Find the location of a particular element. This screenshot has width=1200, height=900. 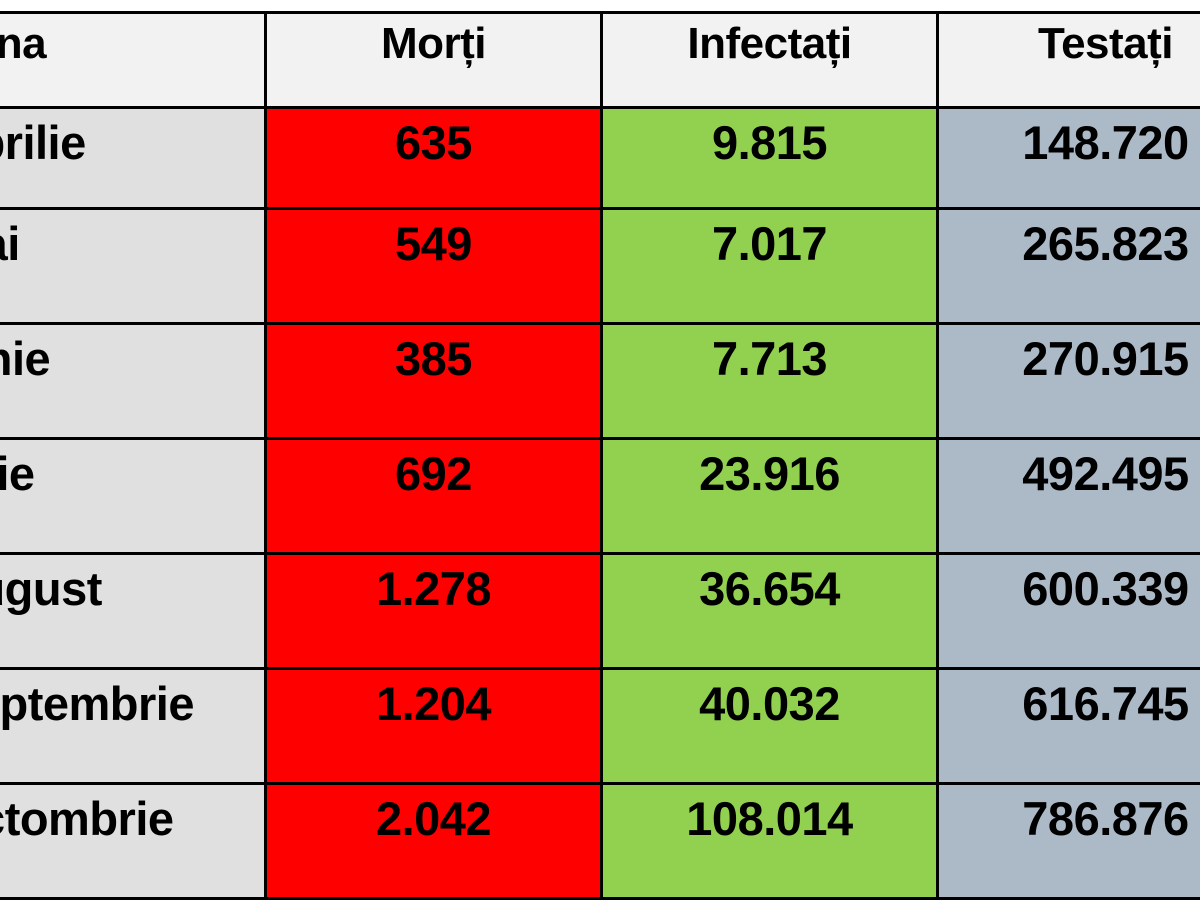

tested-cell: 786.876 is located at coordinates (1068, 841).